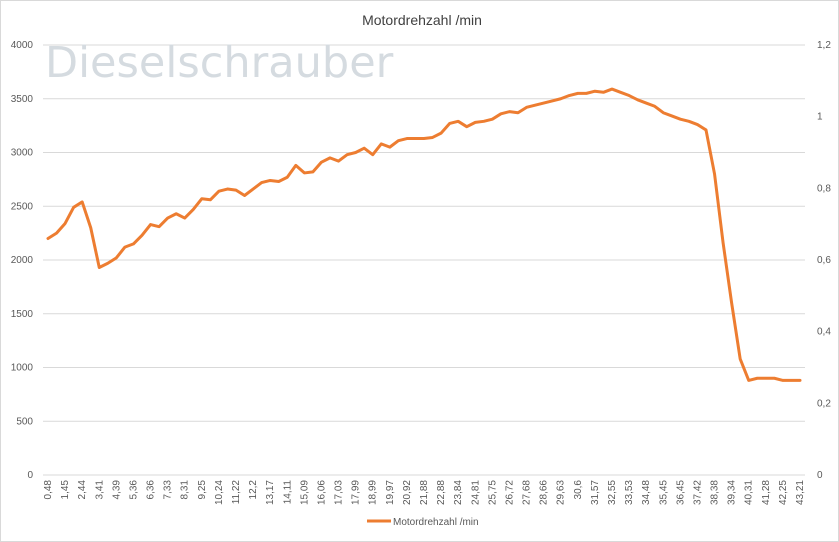  What do you see at coordinates (697, 492) in the screenshot?
I see `x-tick-label: 37,42` at bounding box center [697, 492].